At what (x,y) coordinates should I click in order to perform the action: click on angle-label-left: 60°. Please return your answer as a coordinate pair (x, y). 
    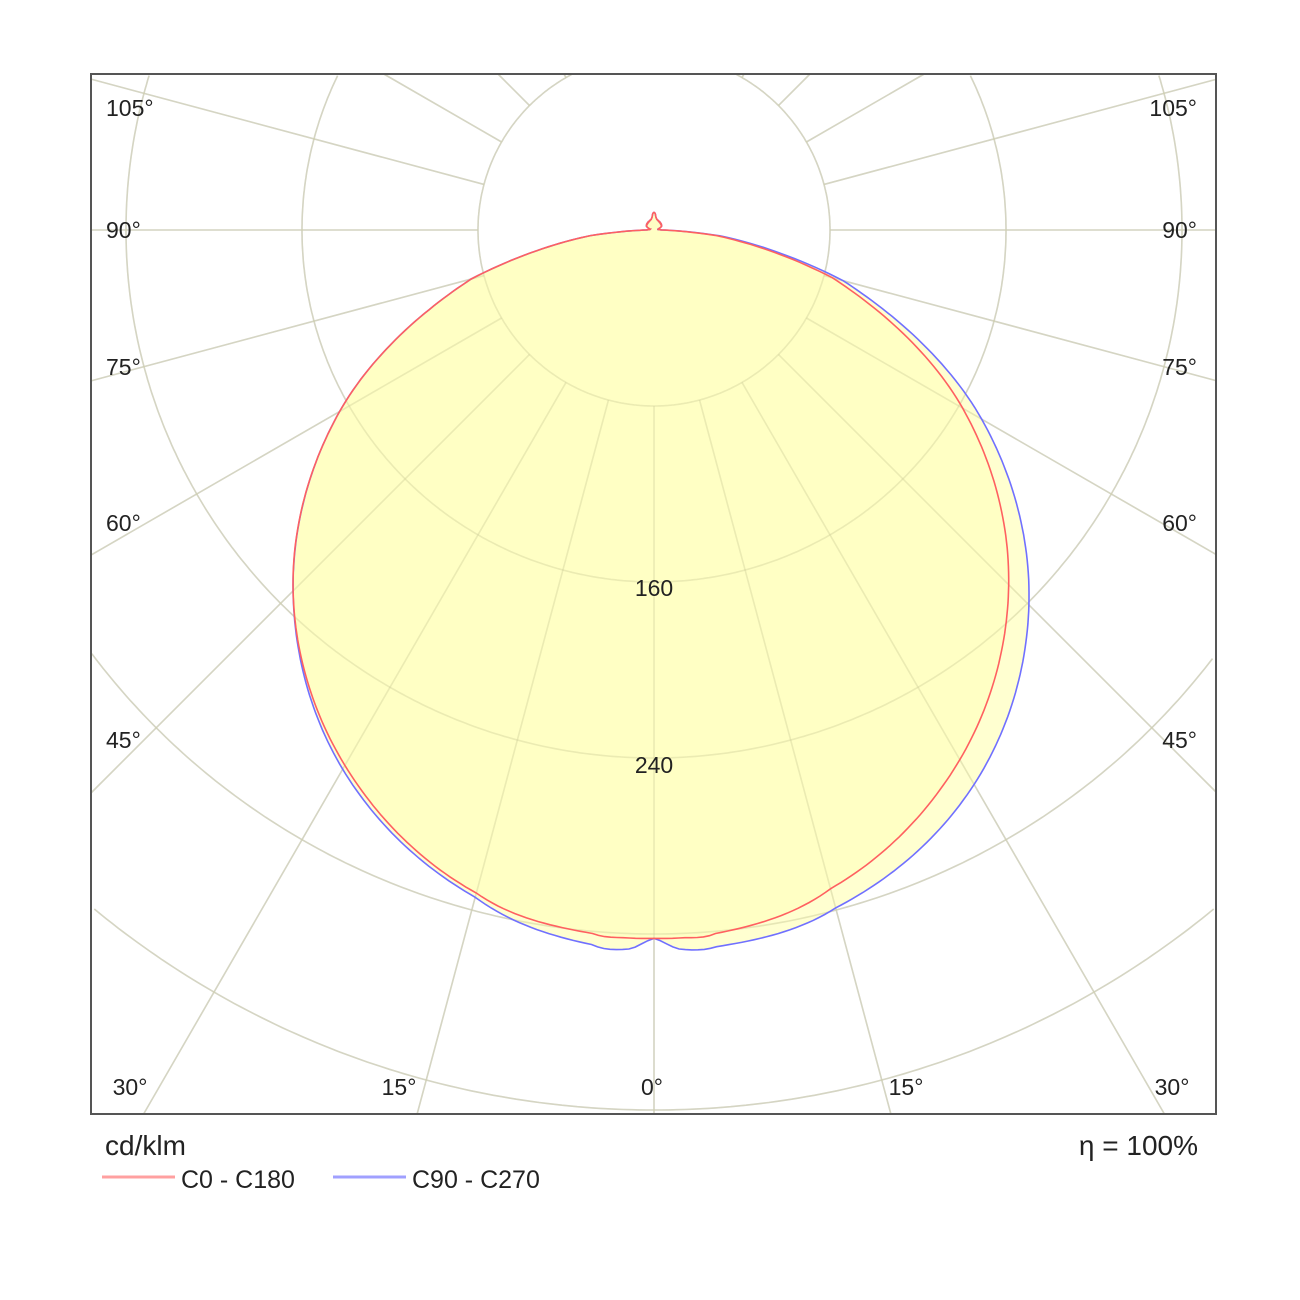
    Looking at the image, I should click on (123, 523).